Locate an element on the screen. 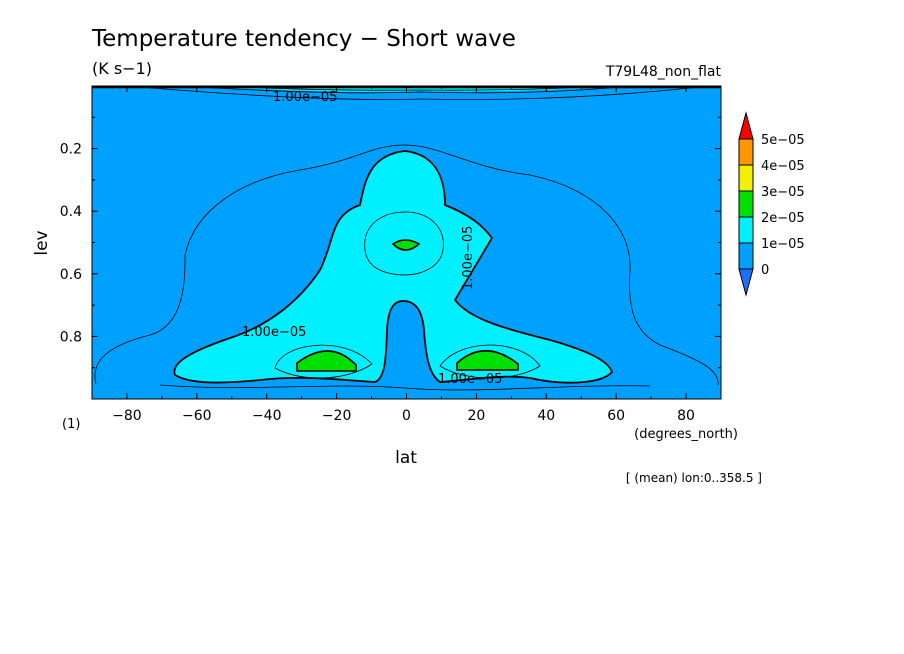 The image size is (904, 654). surface-contour-line is located at coordinates (405, 387).